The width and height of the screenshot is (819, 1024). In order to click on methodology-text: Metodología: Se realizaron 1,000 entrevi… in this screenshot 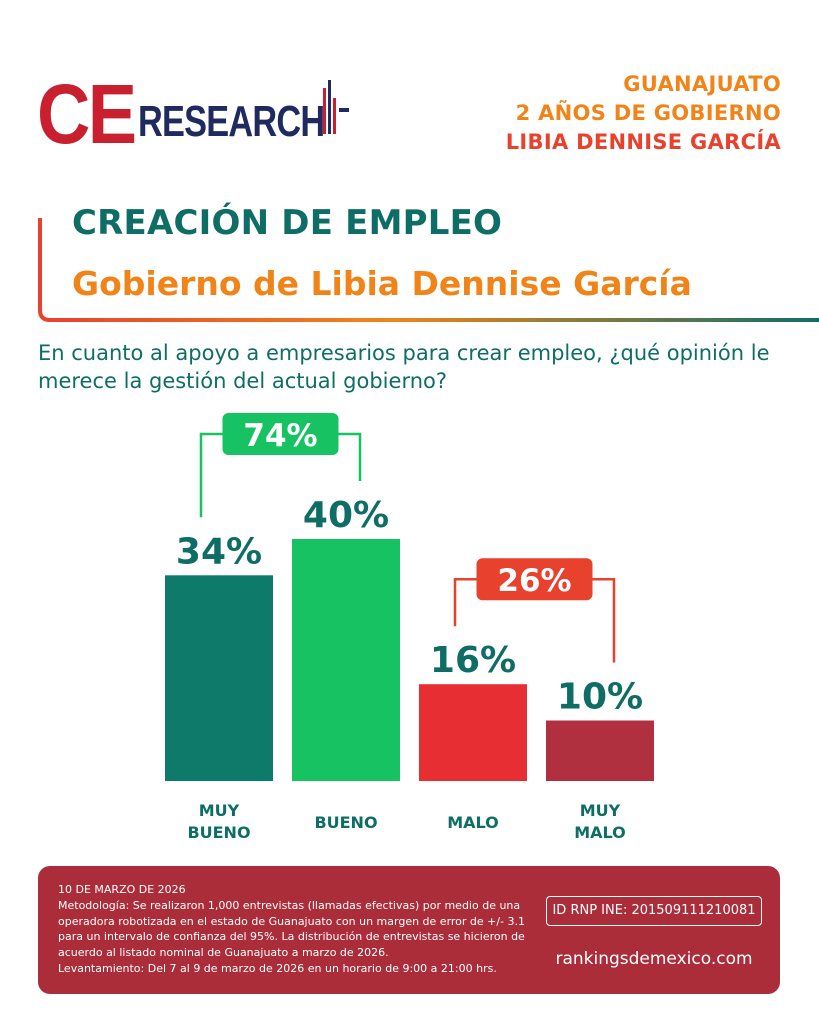, I will do `click(292, 929)`.